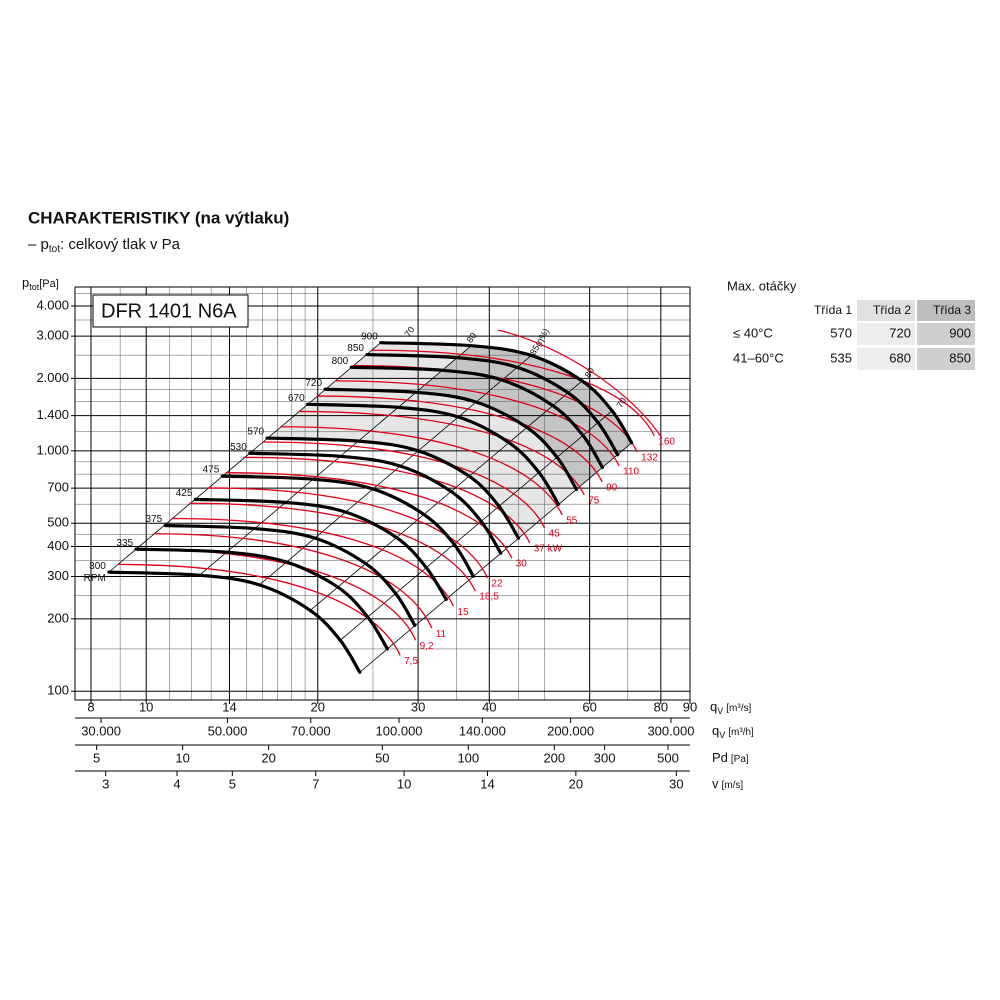 The width and height of the screenshot is (1000, 1000). Describe the element at coordinates (900, 357) in the screenshot. I see `table-value: 680` at that location.